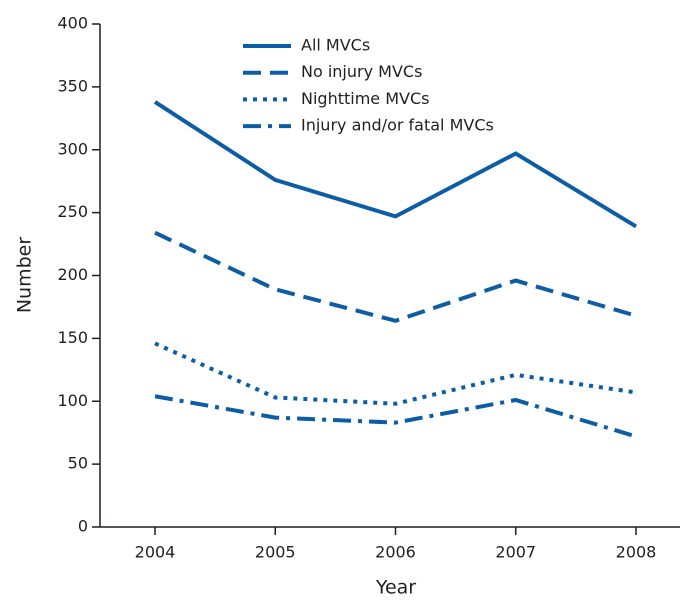 The height and width of the screenshot is (602, 681). I want to click on y-tick-label: 150, so click(72, 337).